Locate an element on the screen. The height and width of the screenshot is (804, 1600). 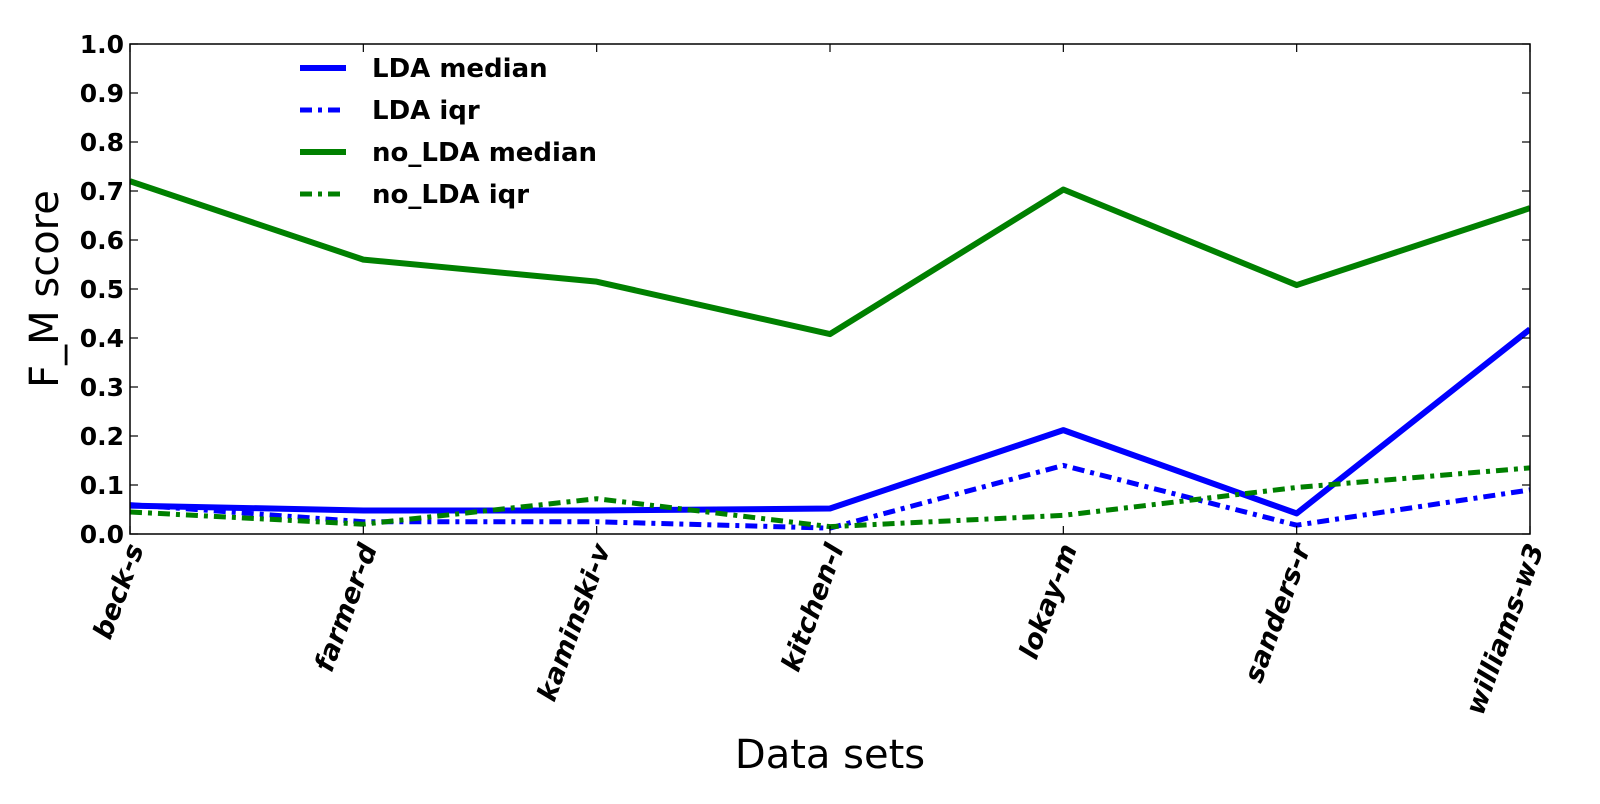
y-tick-label: 1.0 is located at coordinates (102, 44).